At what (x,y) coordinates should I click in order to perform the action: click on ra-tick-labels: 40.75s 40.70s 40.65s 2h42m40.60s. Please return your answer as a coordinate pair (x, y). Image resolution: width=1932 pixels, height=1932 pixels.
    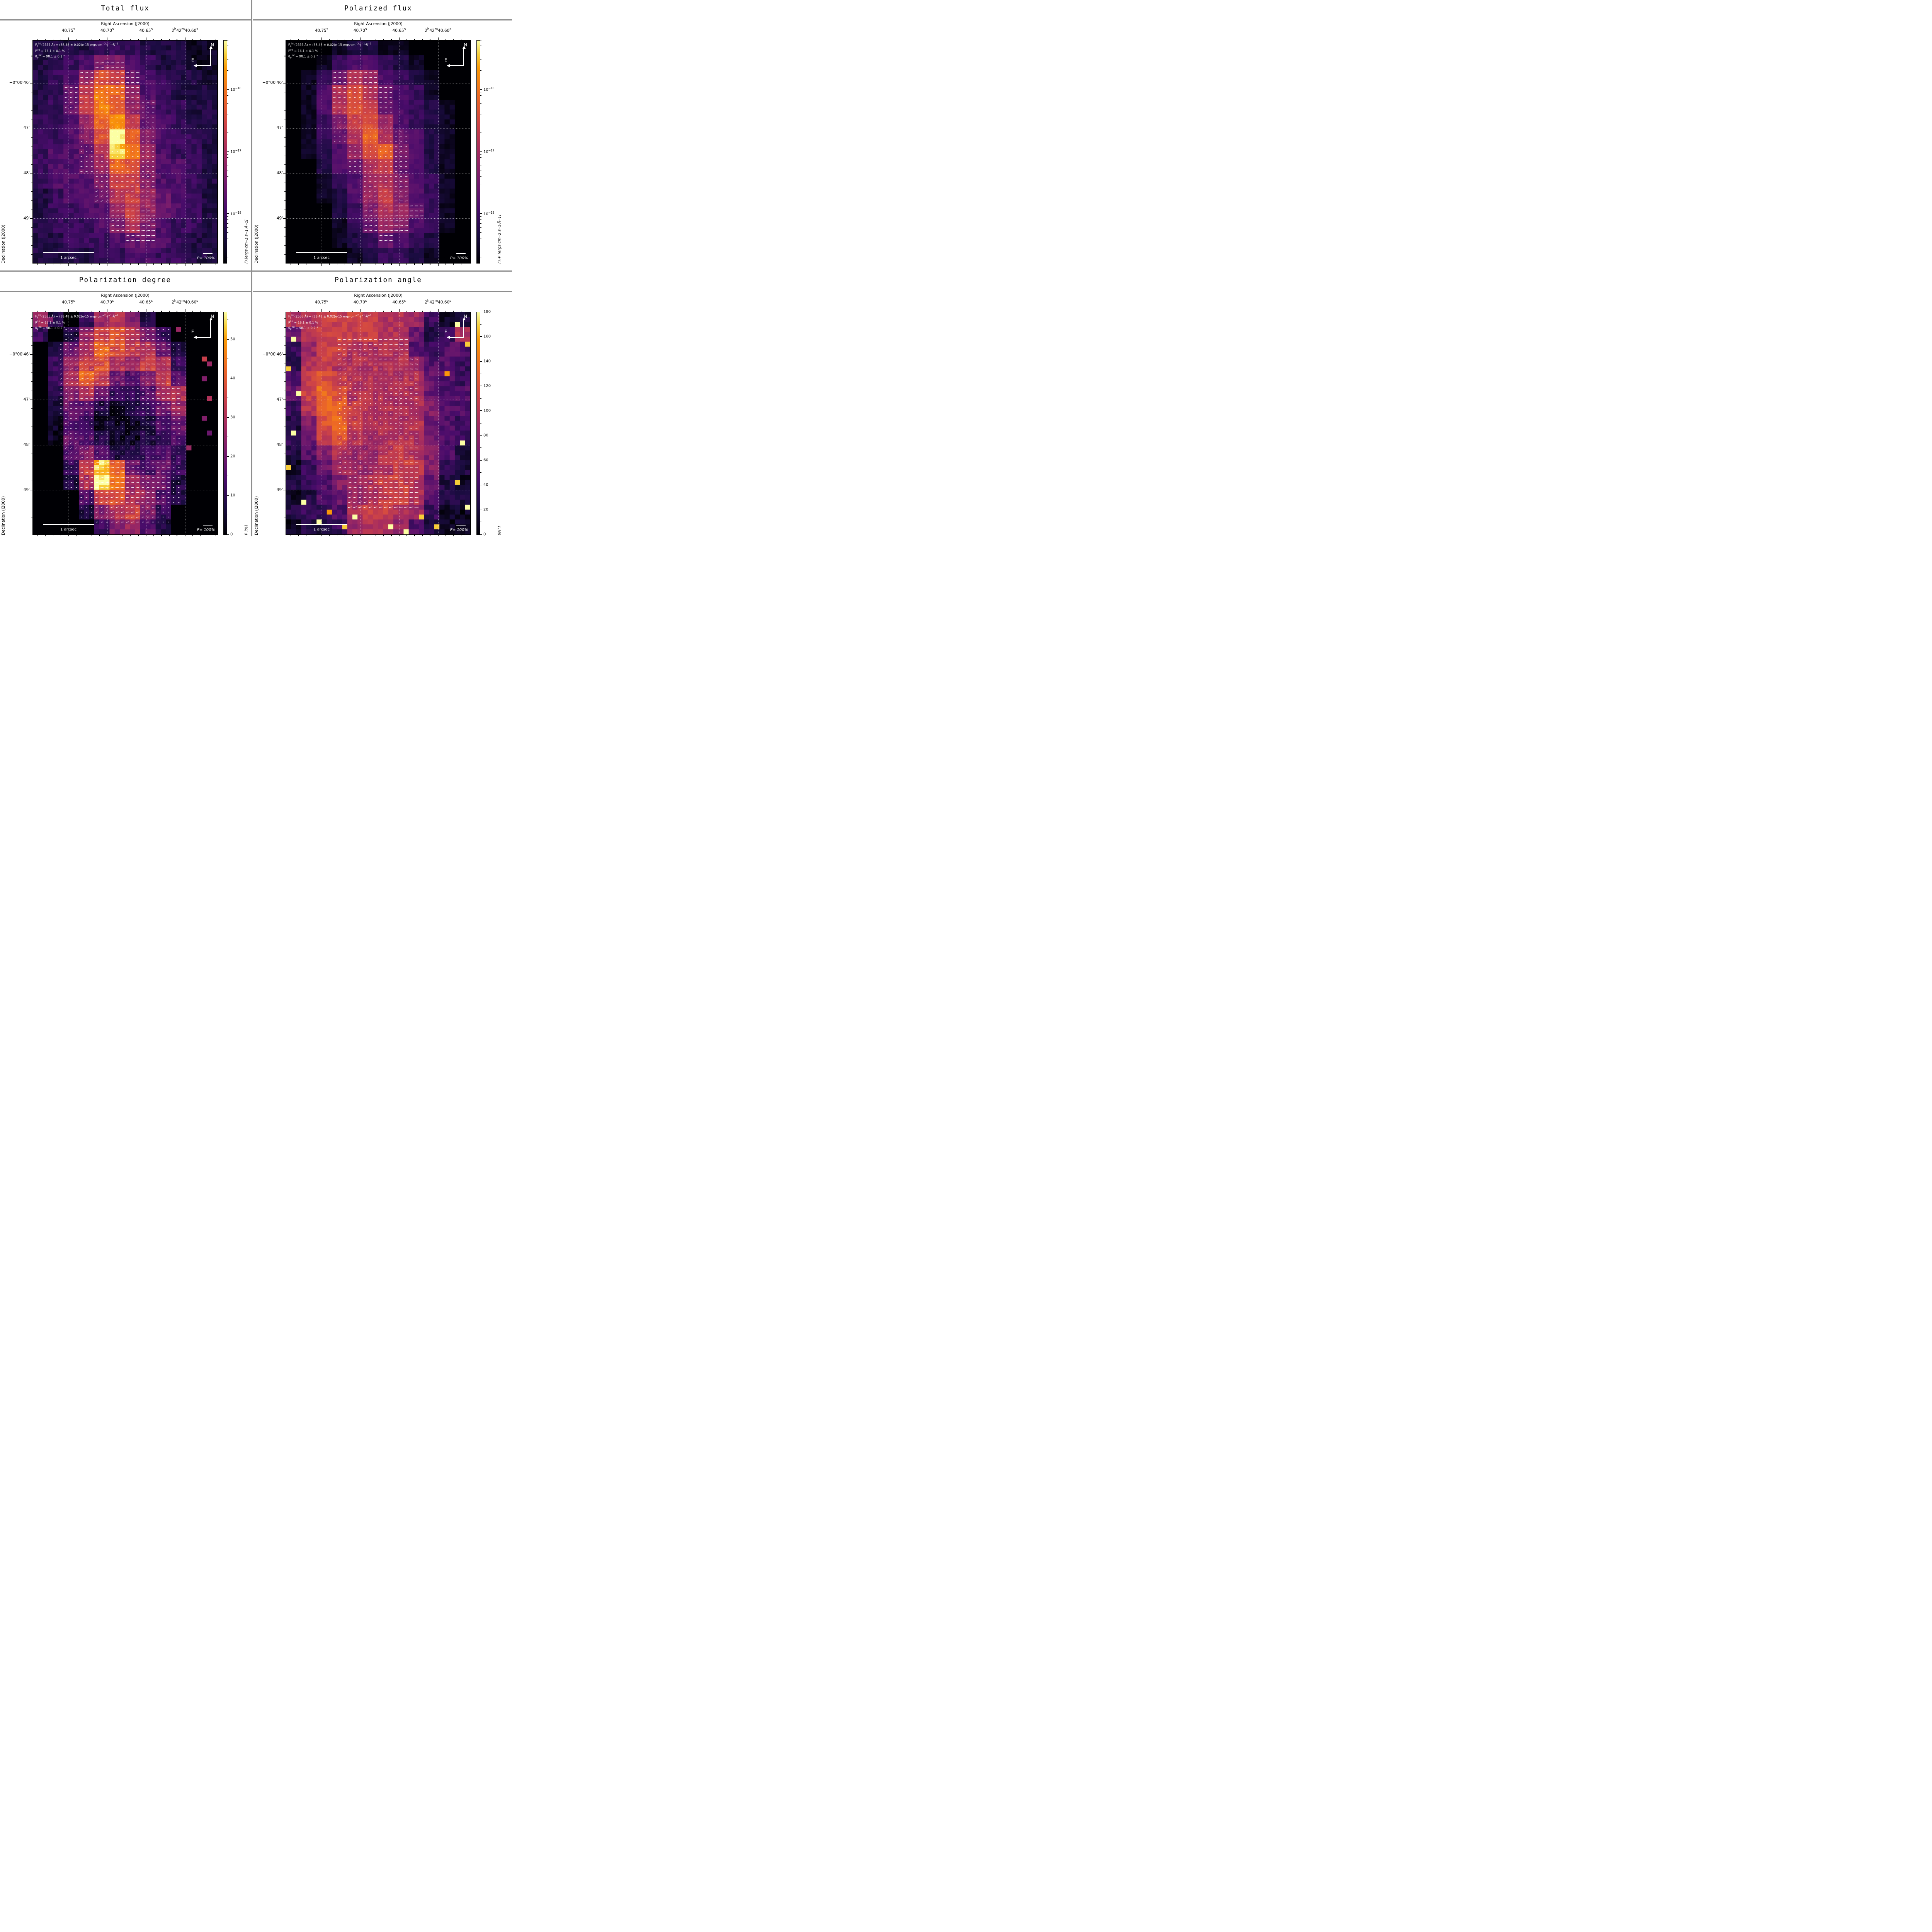
    Looking at the image, I should click on (125, 30).